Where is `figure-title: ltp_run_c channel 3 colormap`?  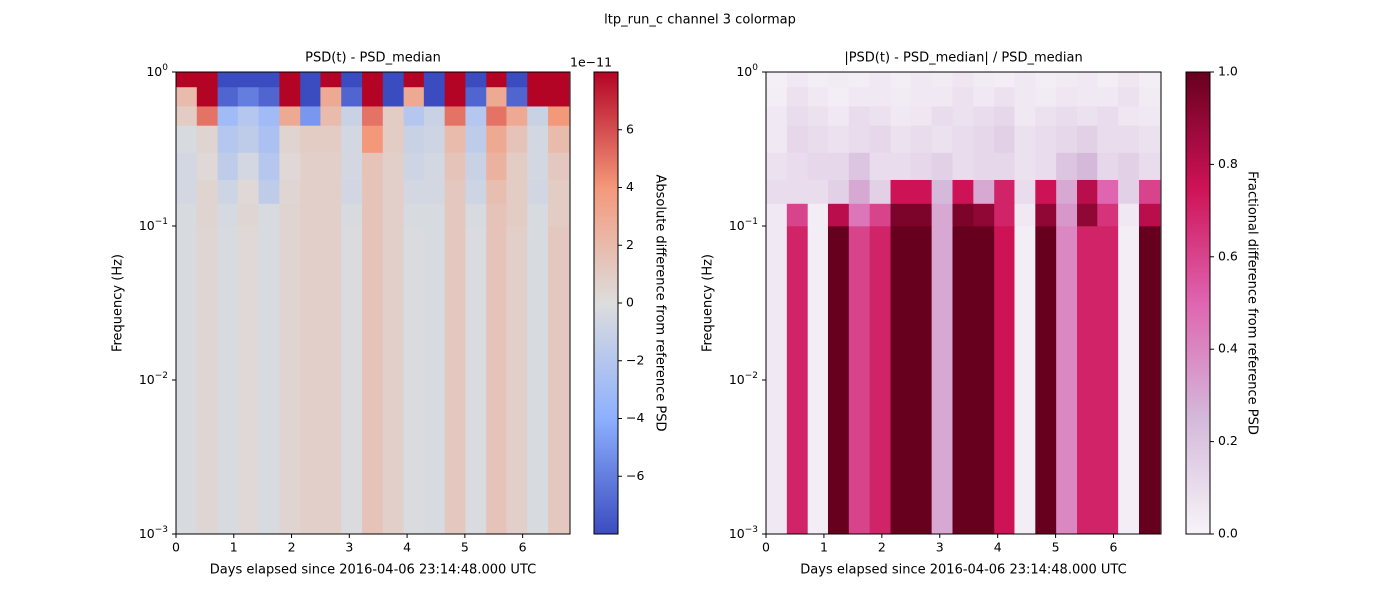
figure-title: ltp_run_c channel 3 colormap is located at coordinates (700, 20).